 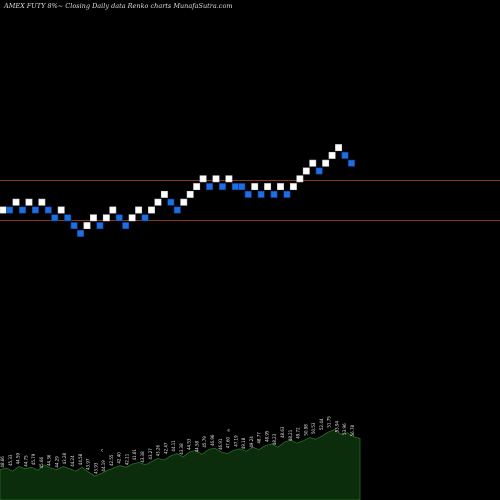 What do you see at coordinates (251, 442) in the screenshot?
I see `volume-label: 49.24` at bounding box center [251, 442].